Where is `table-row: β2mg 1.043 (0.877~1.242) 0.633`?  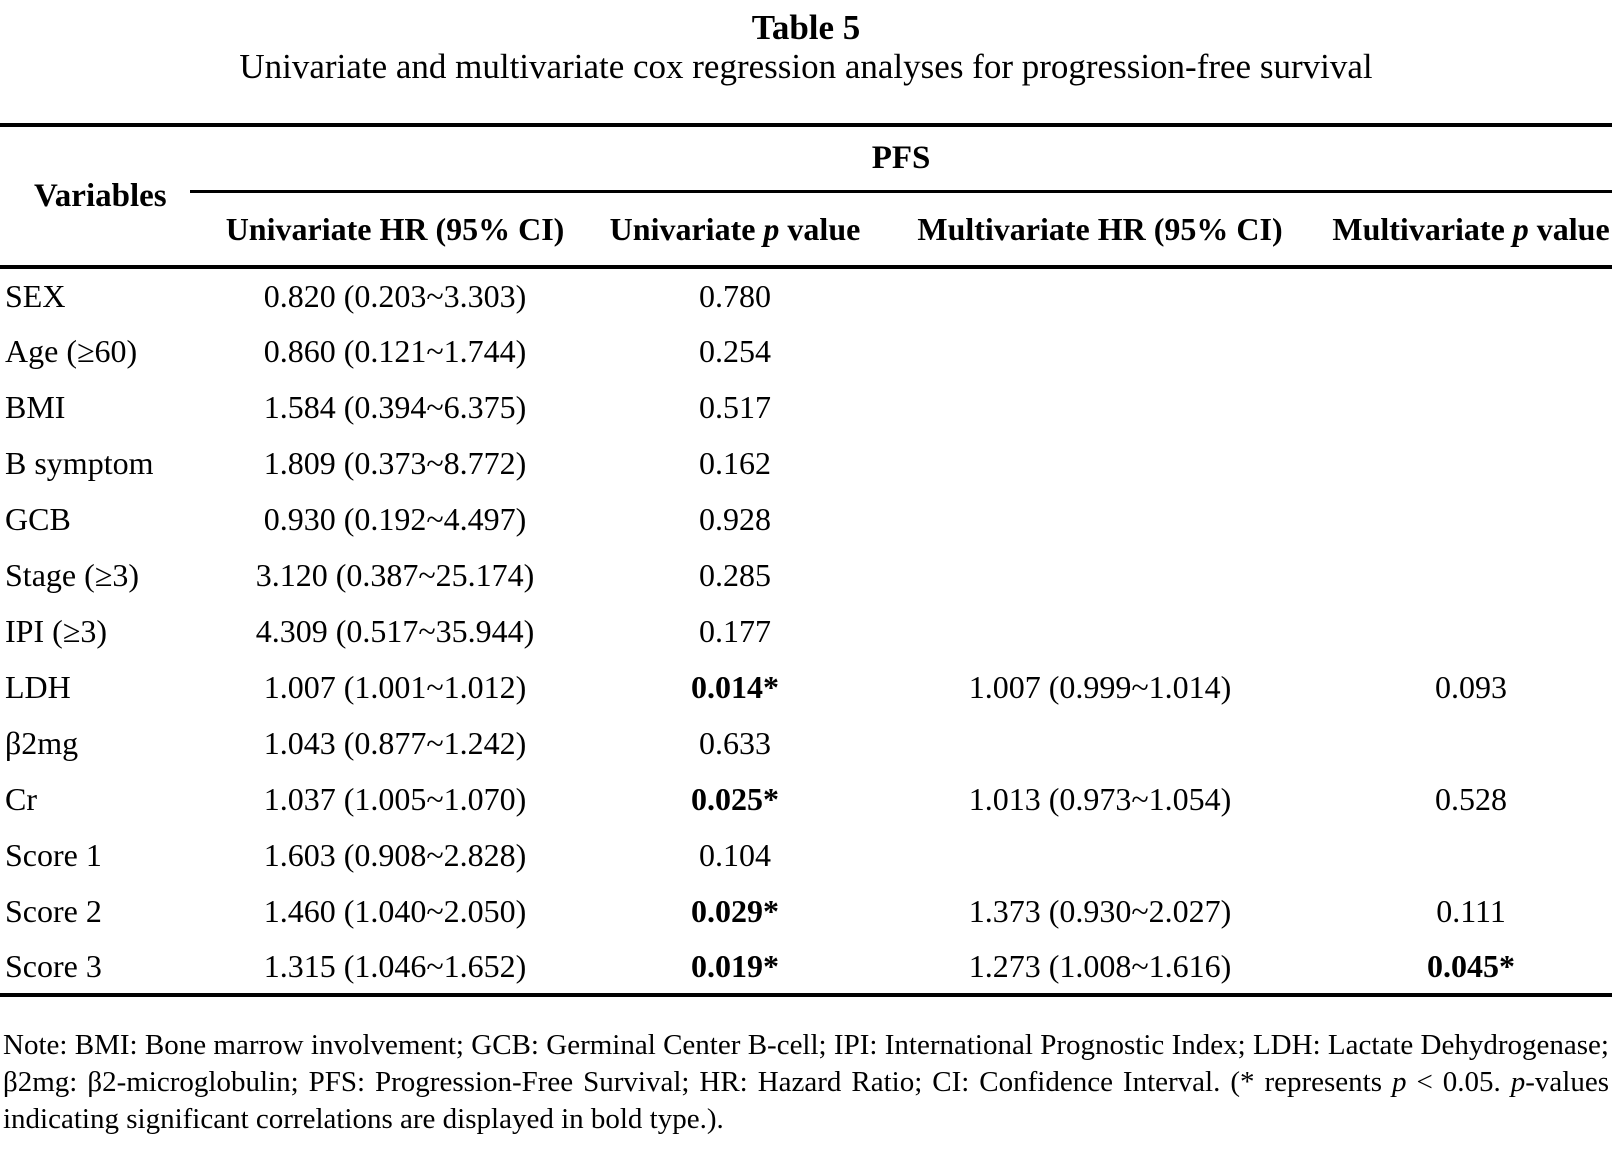
table-row: β2mg 1.043 (0.877~1.242) 0.633 is located at coordinates (806, 743).